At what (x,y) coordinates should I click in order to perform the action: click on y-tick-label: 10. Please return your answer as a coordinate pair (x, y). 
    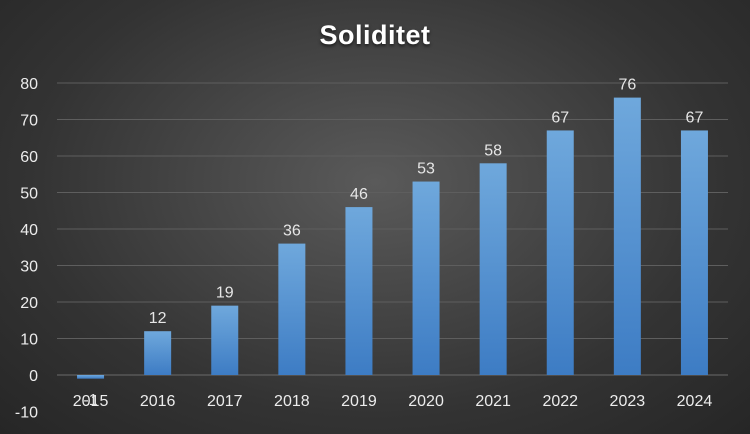
    Looking at the image, I should click on (29, 340).